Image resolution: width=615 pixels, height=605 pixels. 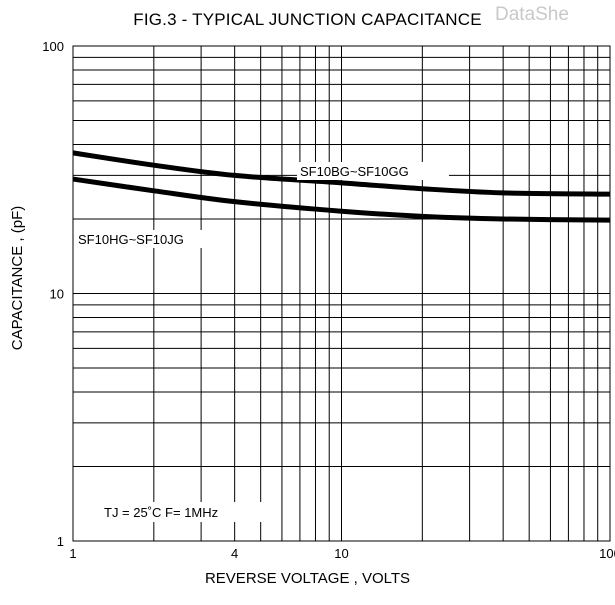 I want to click on x-tick-label: 1, so click(x=72, y=553).